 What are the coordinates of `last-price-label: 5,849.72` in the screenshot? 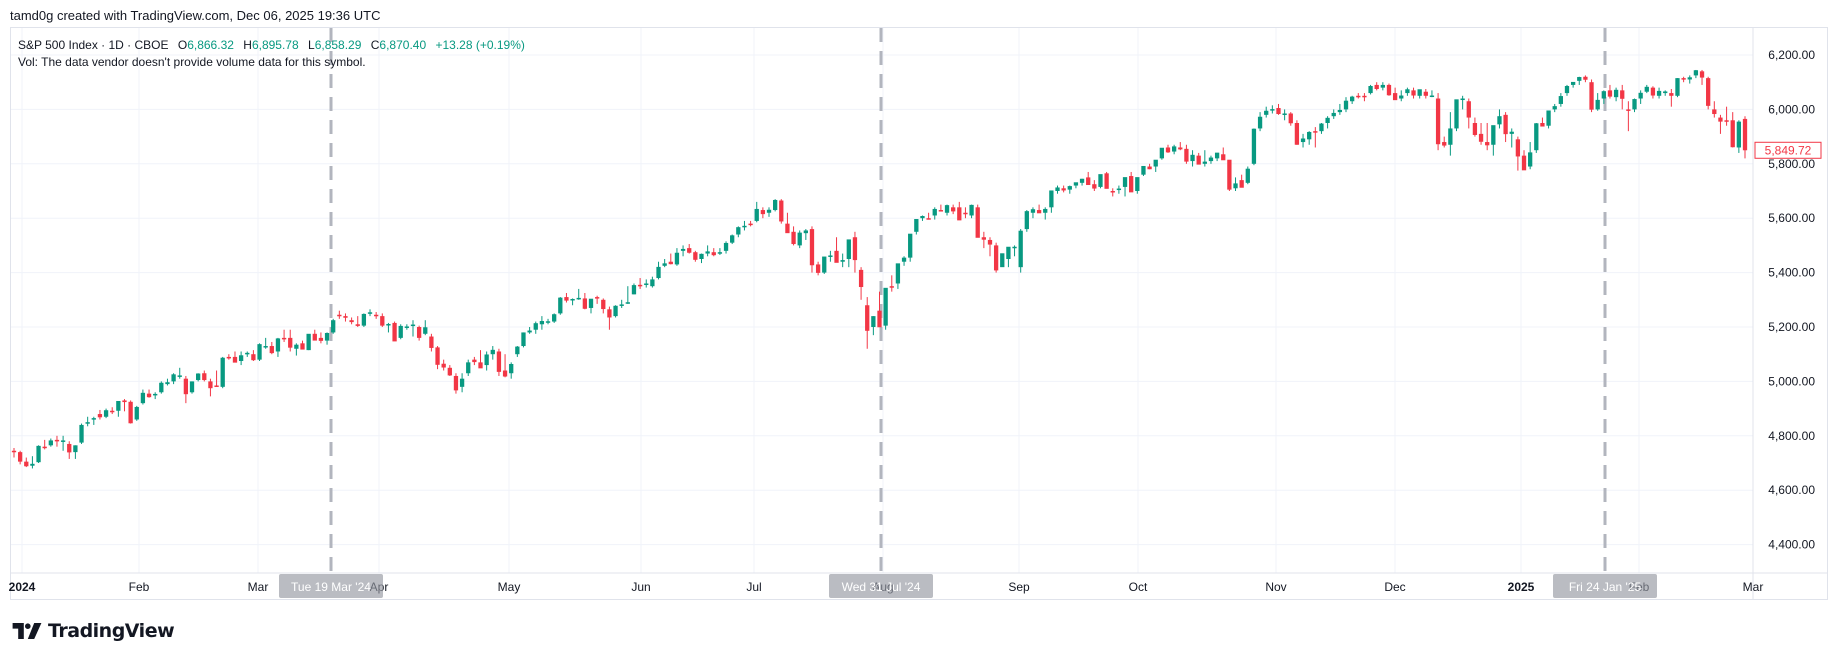 It's located at (1788, 150).